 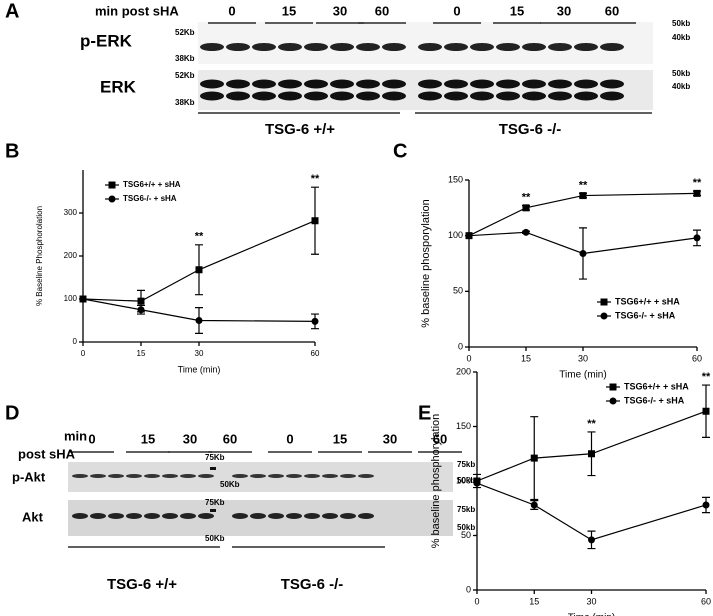 I want to click on y-tick-label: 150, so click(x=463, y=426).